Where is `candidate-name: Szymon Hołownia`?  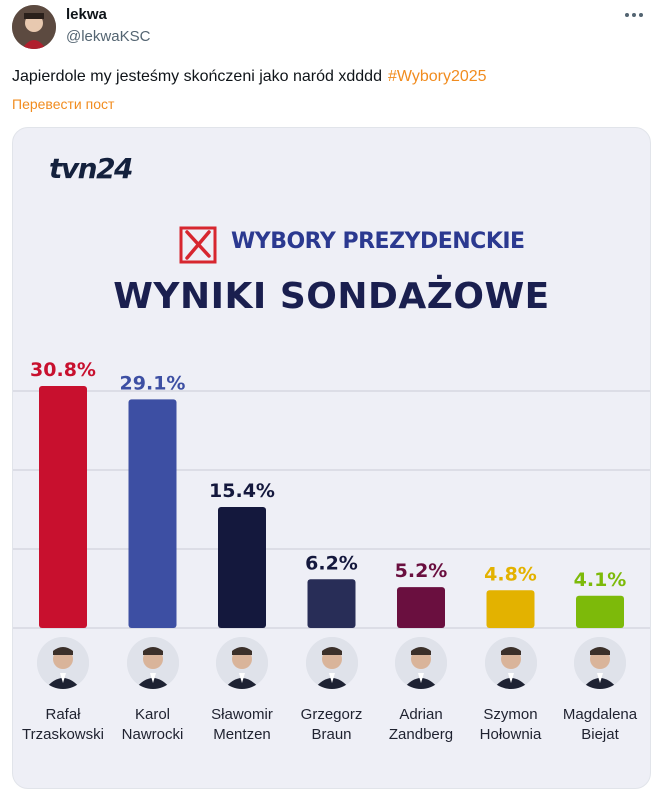
candidate-name: Szymon Hołownia is located at coordinates (511, 725).